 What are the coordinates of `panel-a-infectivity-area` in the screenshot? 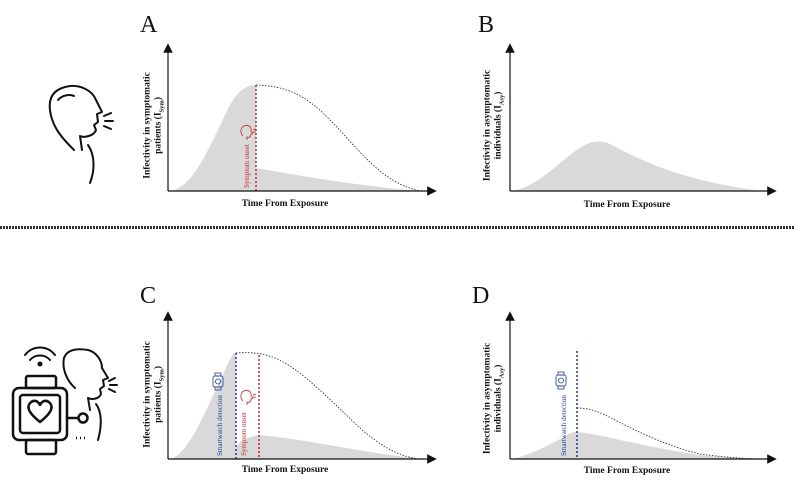 It's located at (295, 138).